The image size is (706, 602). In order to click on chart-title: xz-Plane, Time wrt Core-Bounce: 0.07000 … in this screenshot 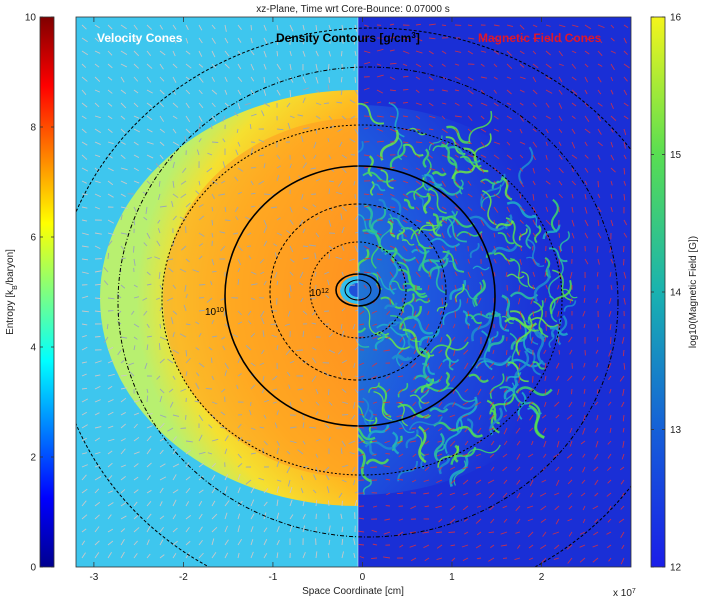, I will do `click(352, 9)`.